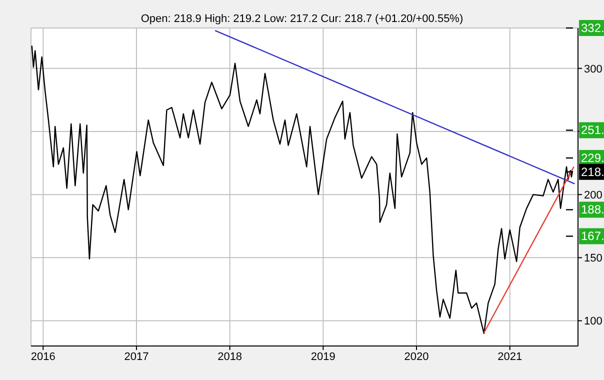 This screenshot has width=604, height=380. Describe the element at coordinates (592, 209) in the screenshot. I see `y2-tick-label: 188.` at that location.